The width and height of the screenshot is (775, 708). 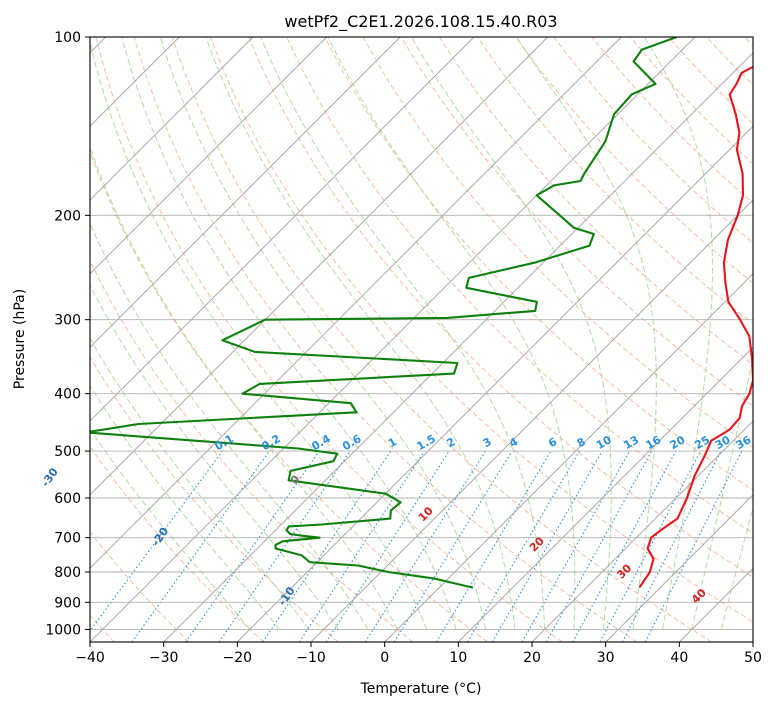 I want to click on y-tick-label: 200, so click(x=67, y=216).